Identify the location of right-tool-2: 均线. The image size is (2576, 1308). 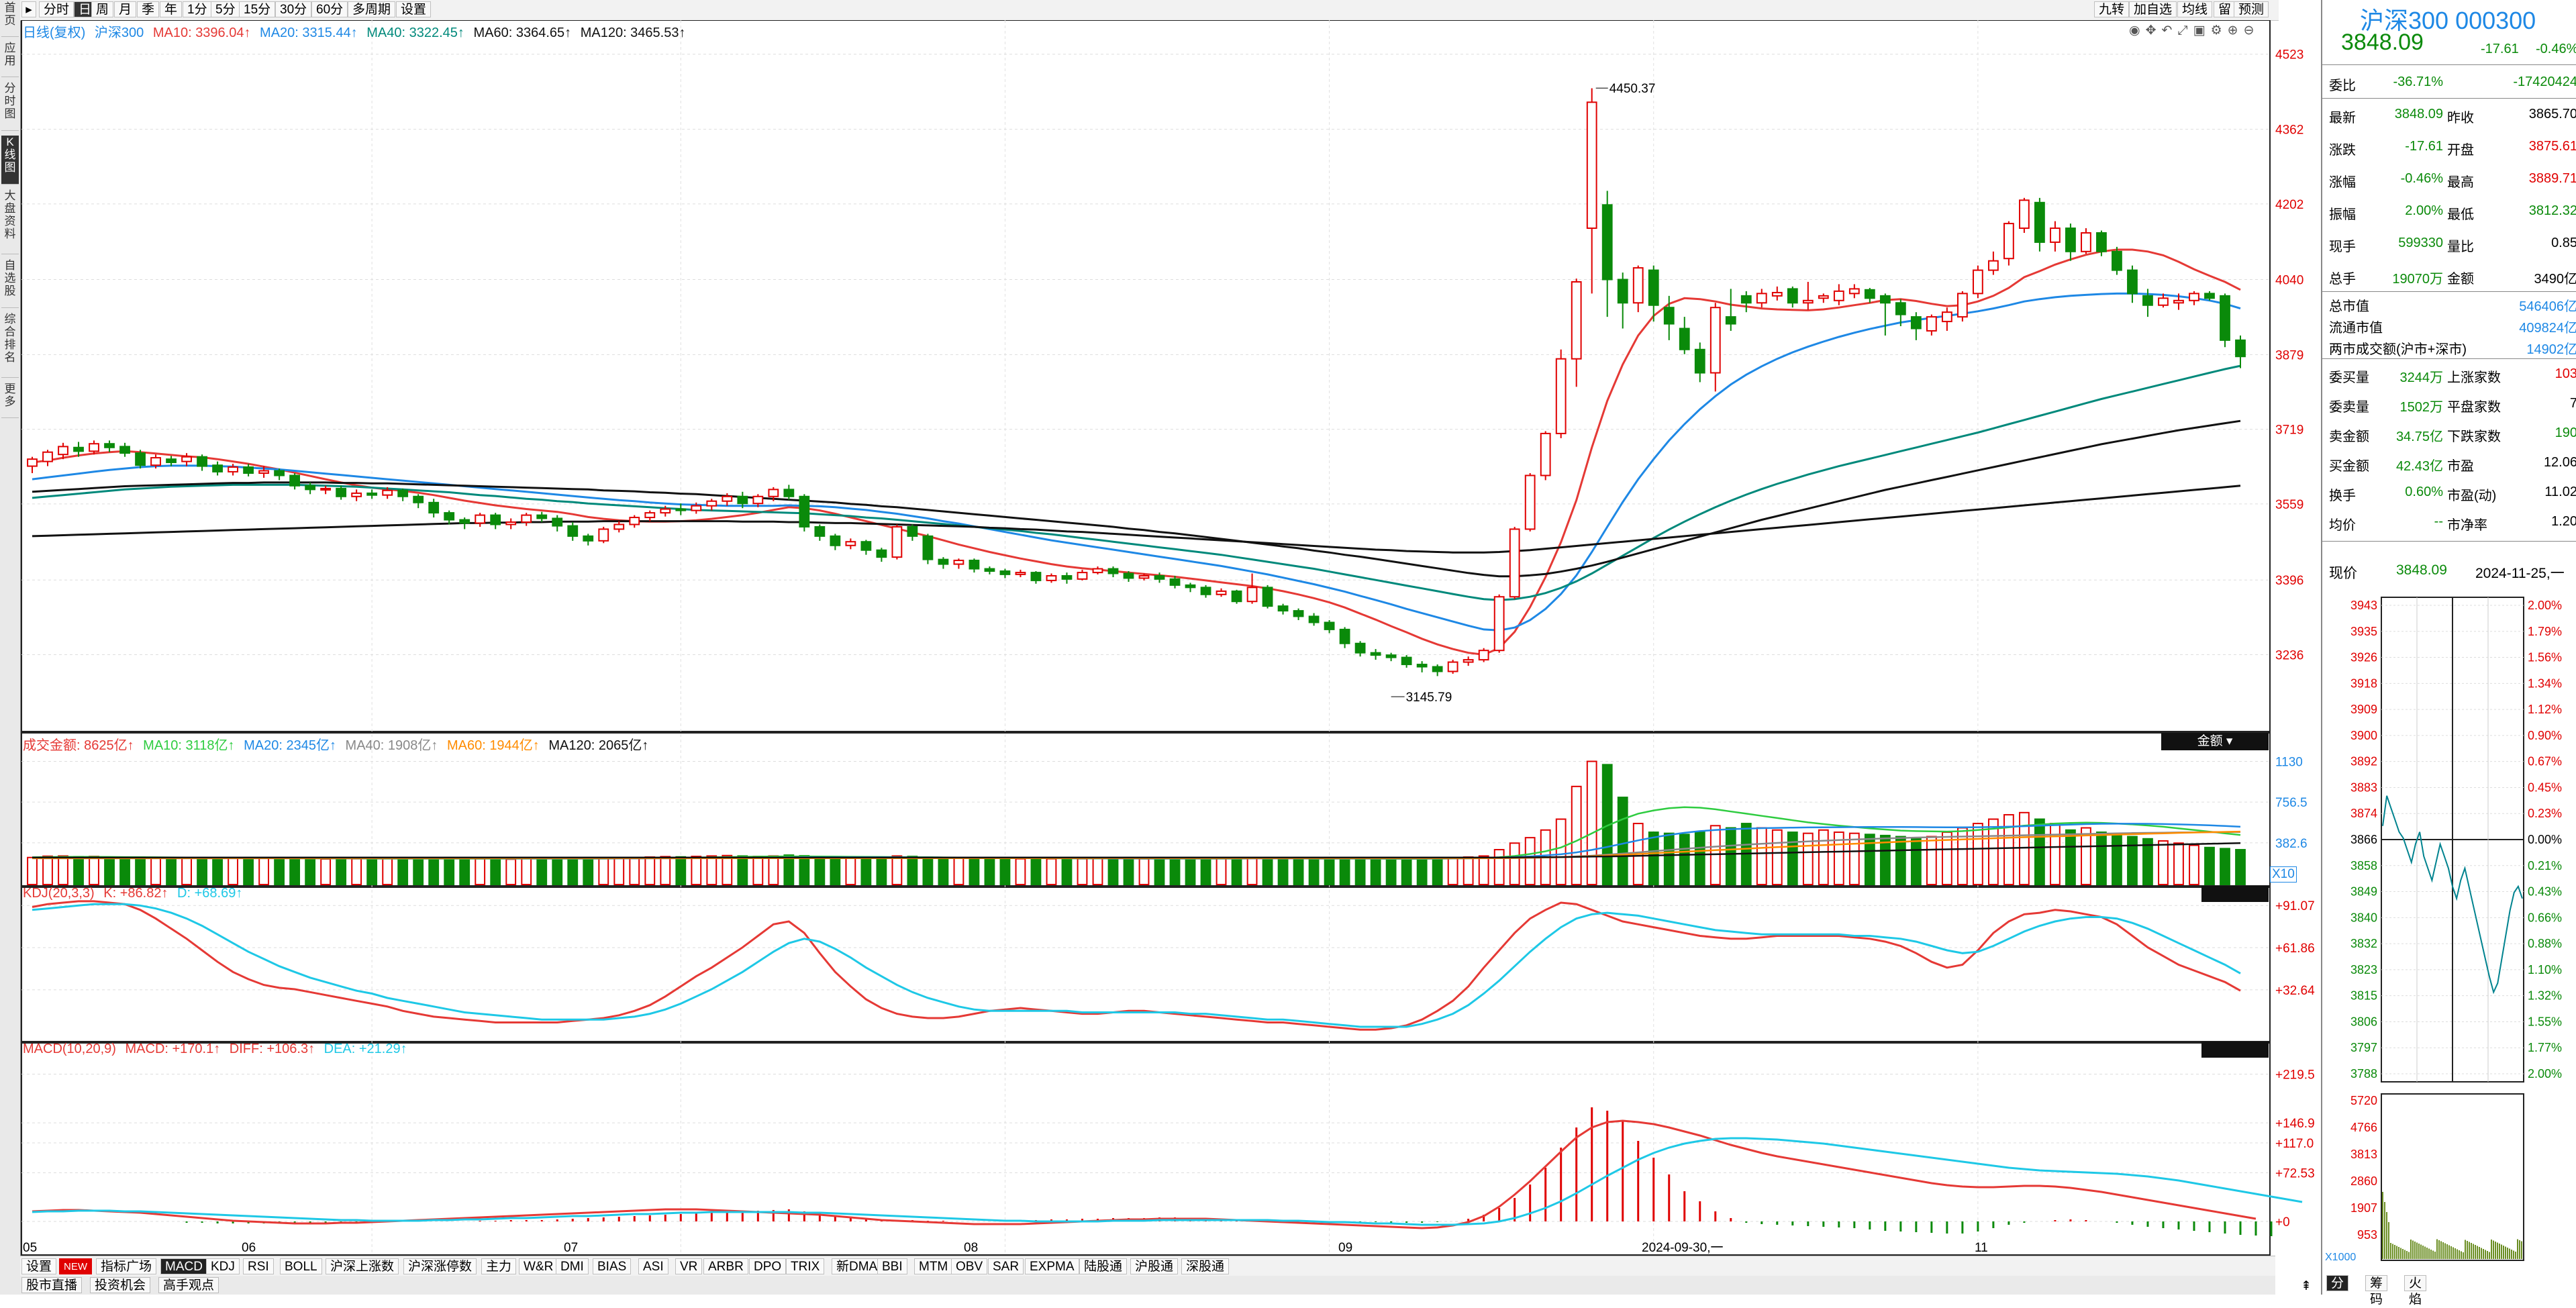
(2194, 9).